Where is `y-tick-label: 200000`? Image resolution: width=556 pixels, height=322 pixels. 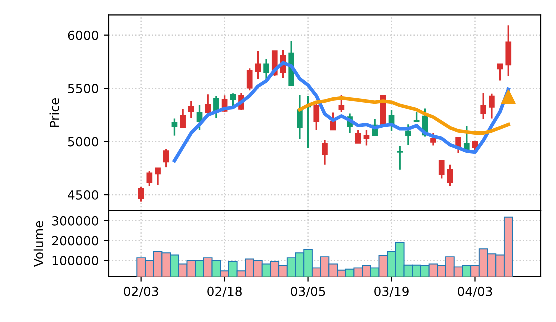
y-tick-label: 200000 is located at coordinates (75, 241).